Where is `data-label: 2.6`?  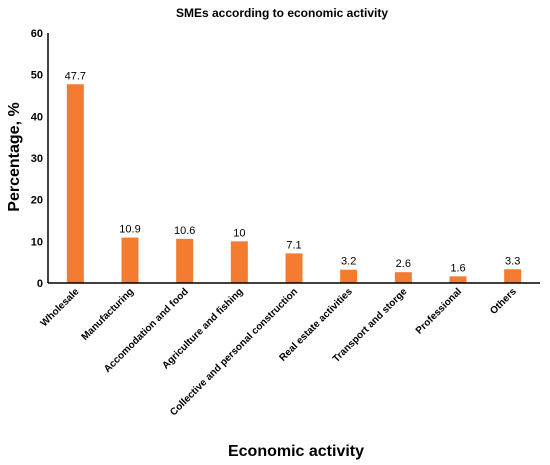
data-label: 2.6 is located at coordinates (403, 264).